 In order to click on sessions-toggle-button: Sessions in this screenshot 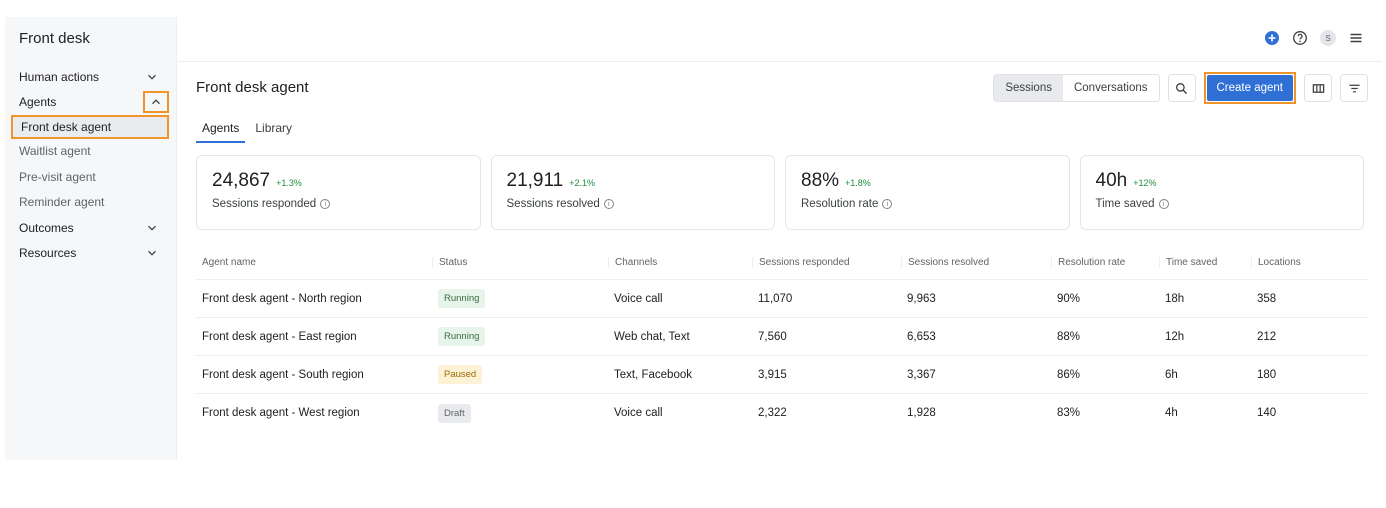, I will do `click(1028, 88)`.